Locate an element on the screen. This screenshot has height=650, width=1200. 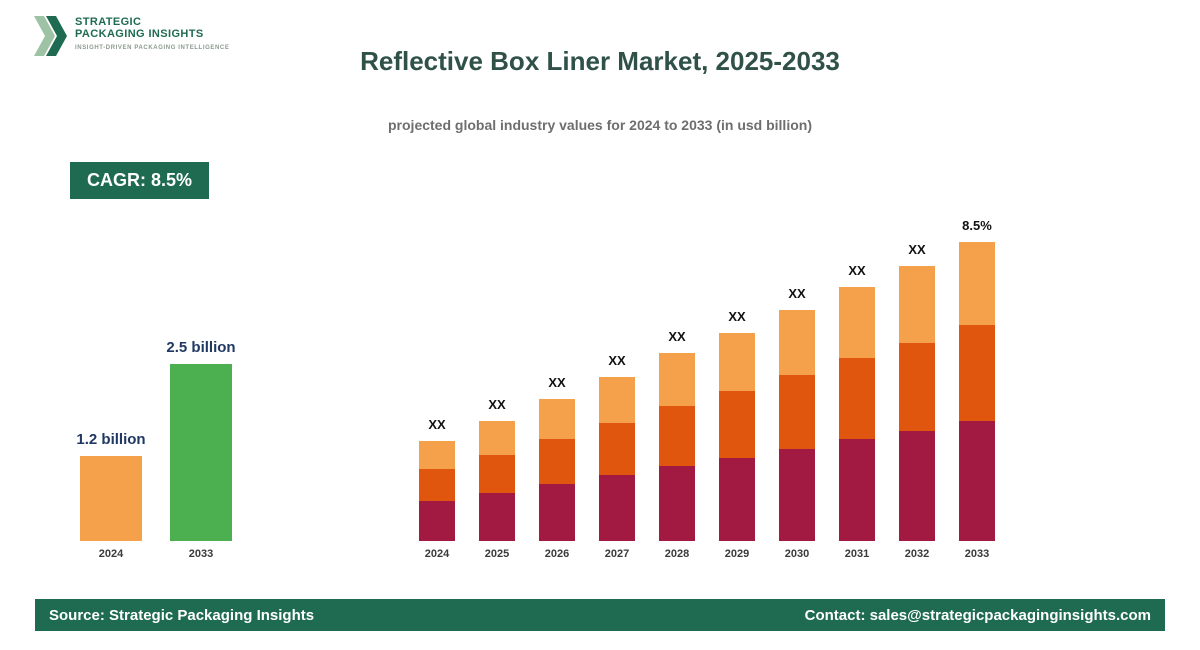
segment-middle-2031 is located at coordinates (857, 398).